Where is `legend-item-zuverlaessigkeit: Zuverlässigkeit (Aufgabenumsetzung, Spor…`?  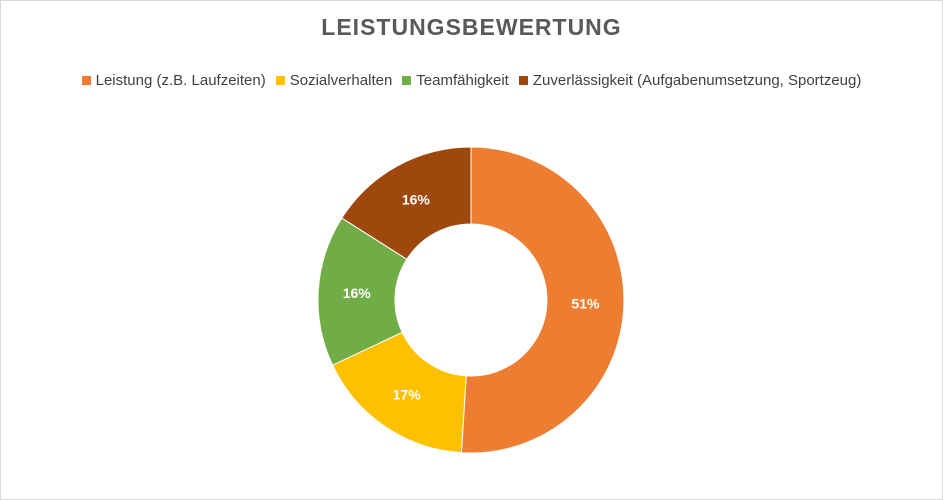 legend-item-zuverlaessigkeit: Zuverlässigkeit (Aufgabenumsetzung, Spor… is located at coordinates (690, 80).